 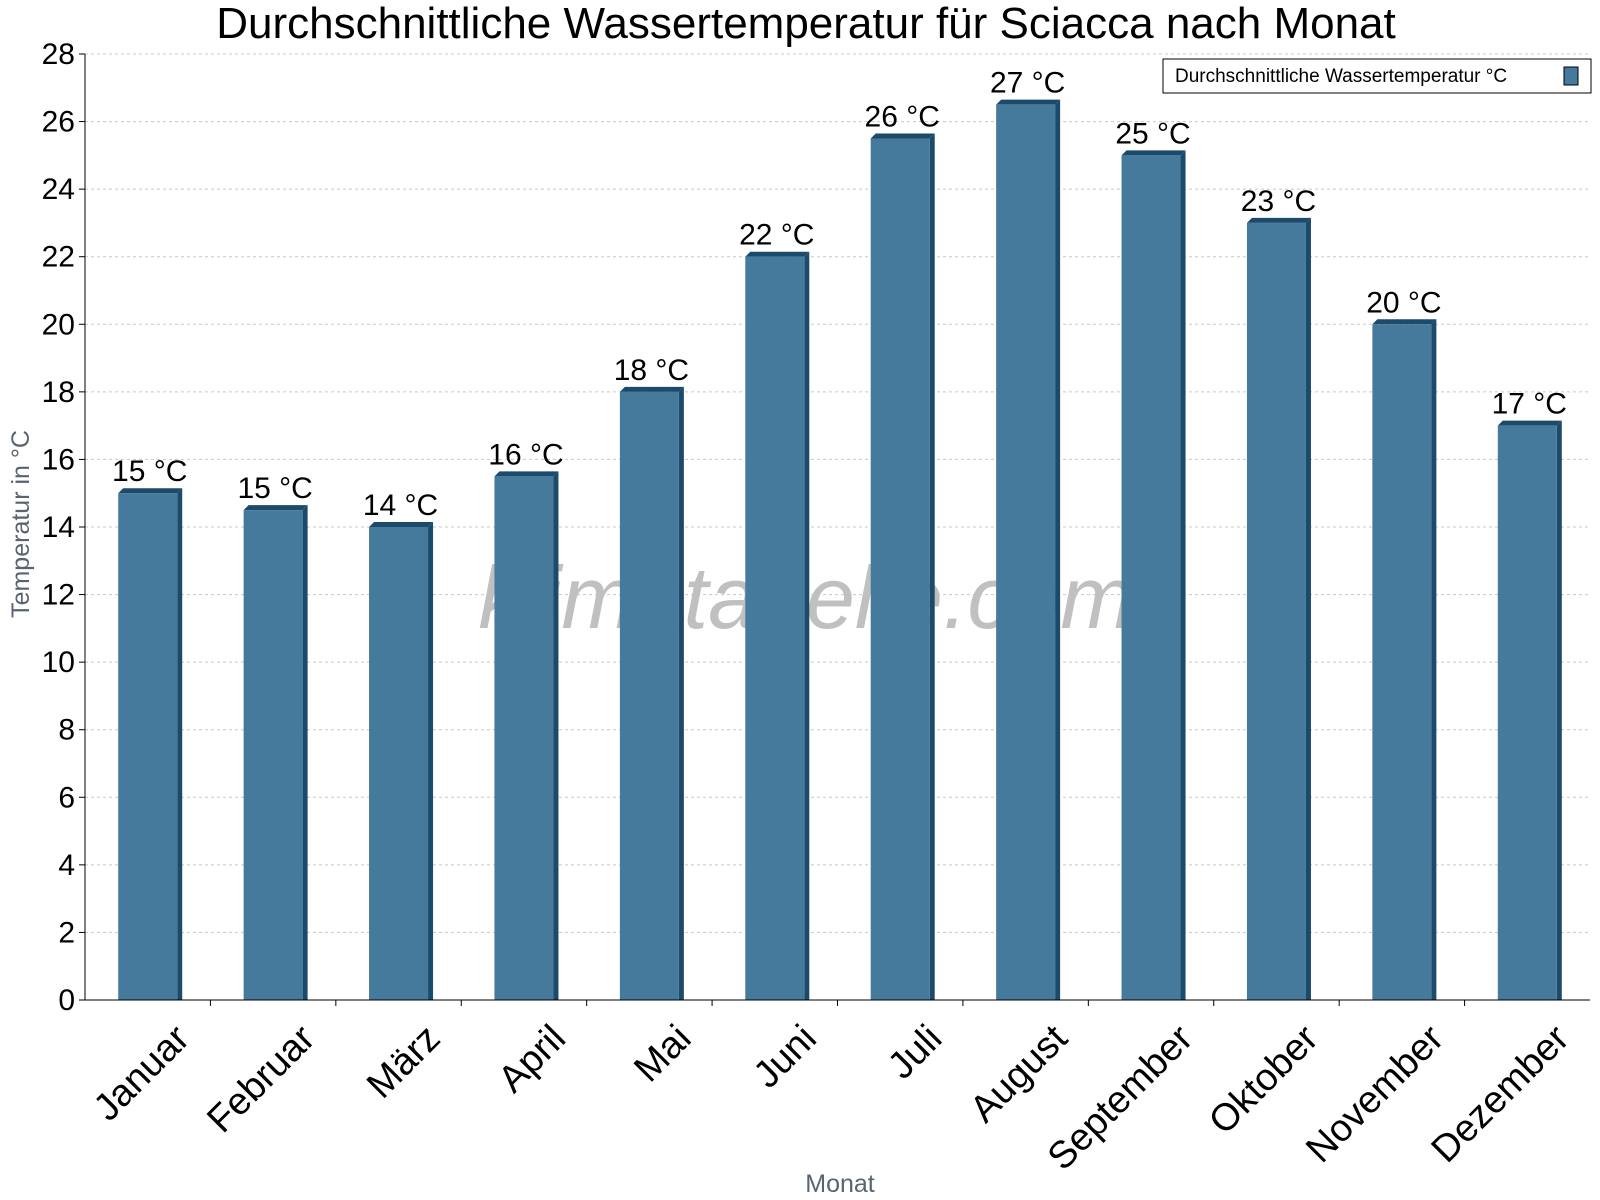 I want to click on x-tick-label: Februar, so click(x=261, y=1079).